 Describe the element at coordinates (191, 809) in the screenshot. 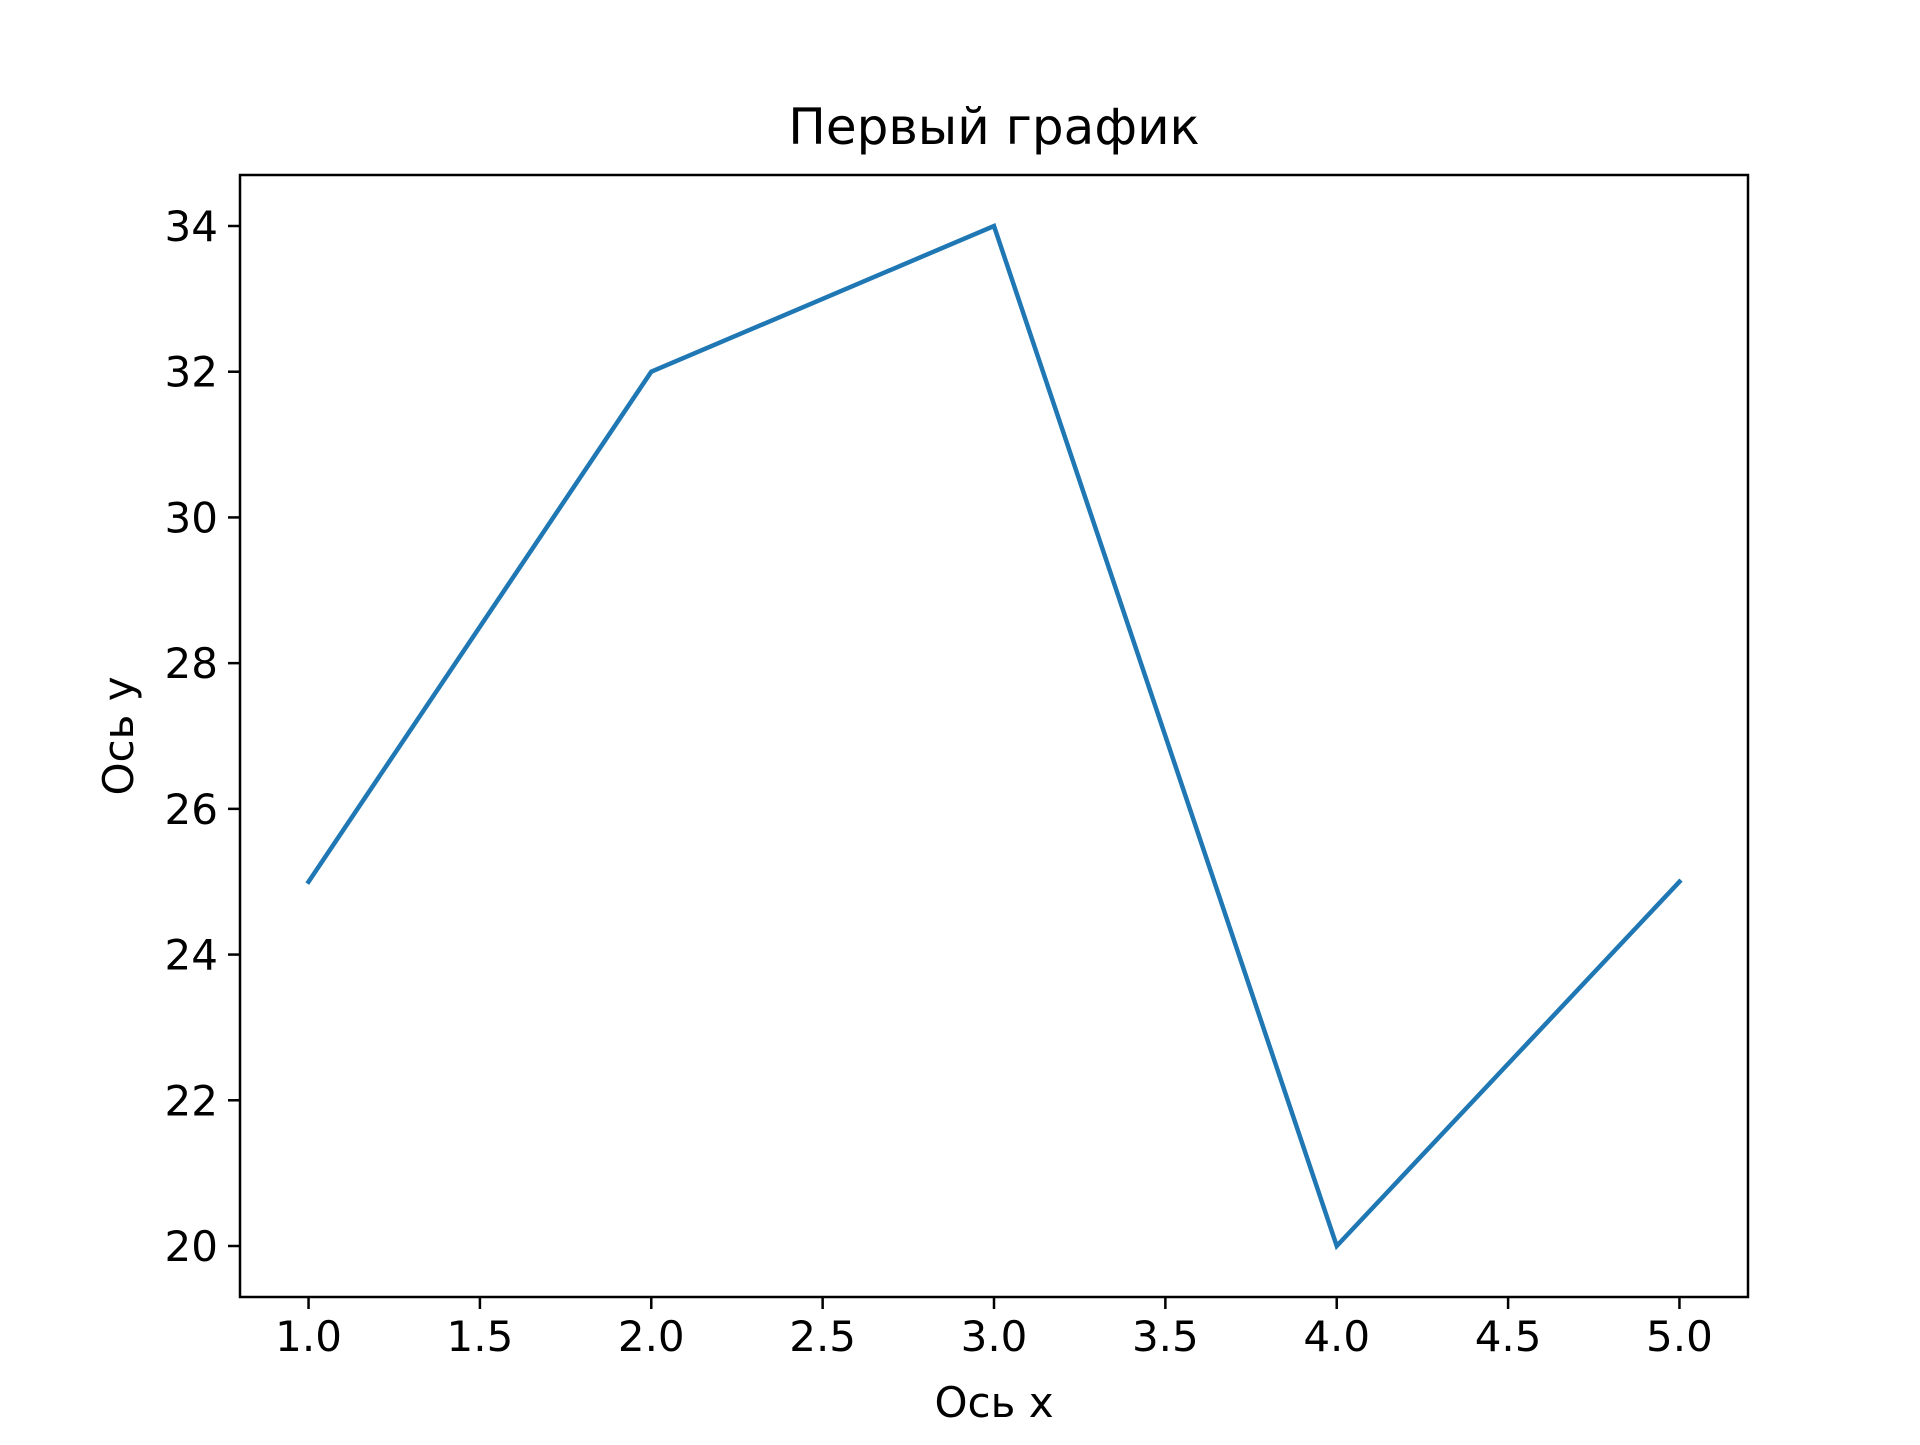

I see `y-tick-label: 26` at that location.